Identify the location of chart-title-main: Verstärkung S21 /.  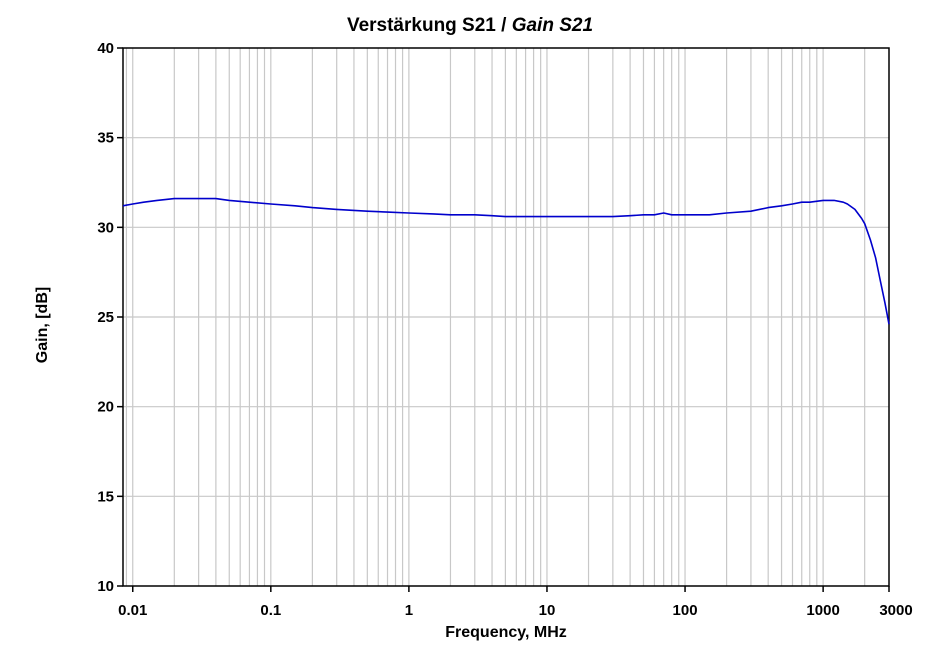
(429, 25).